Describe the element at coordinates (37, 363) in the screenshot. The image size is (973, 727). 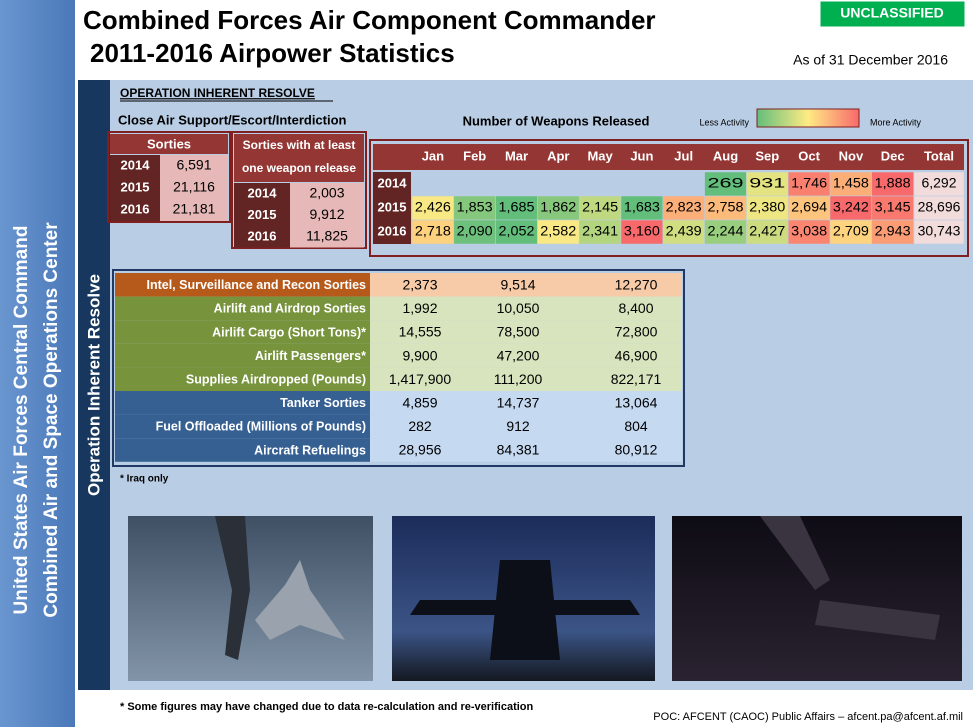
I see `sidebar` at that location.